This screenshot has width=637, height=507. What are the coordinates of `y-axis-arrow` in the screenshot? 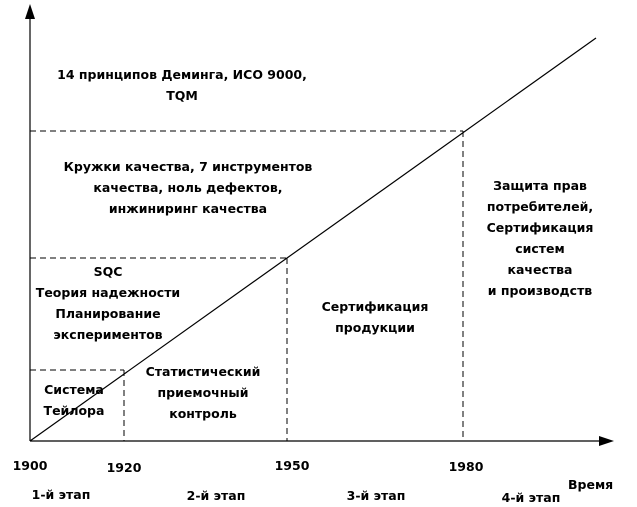 It's located at (30, 11).